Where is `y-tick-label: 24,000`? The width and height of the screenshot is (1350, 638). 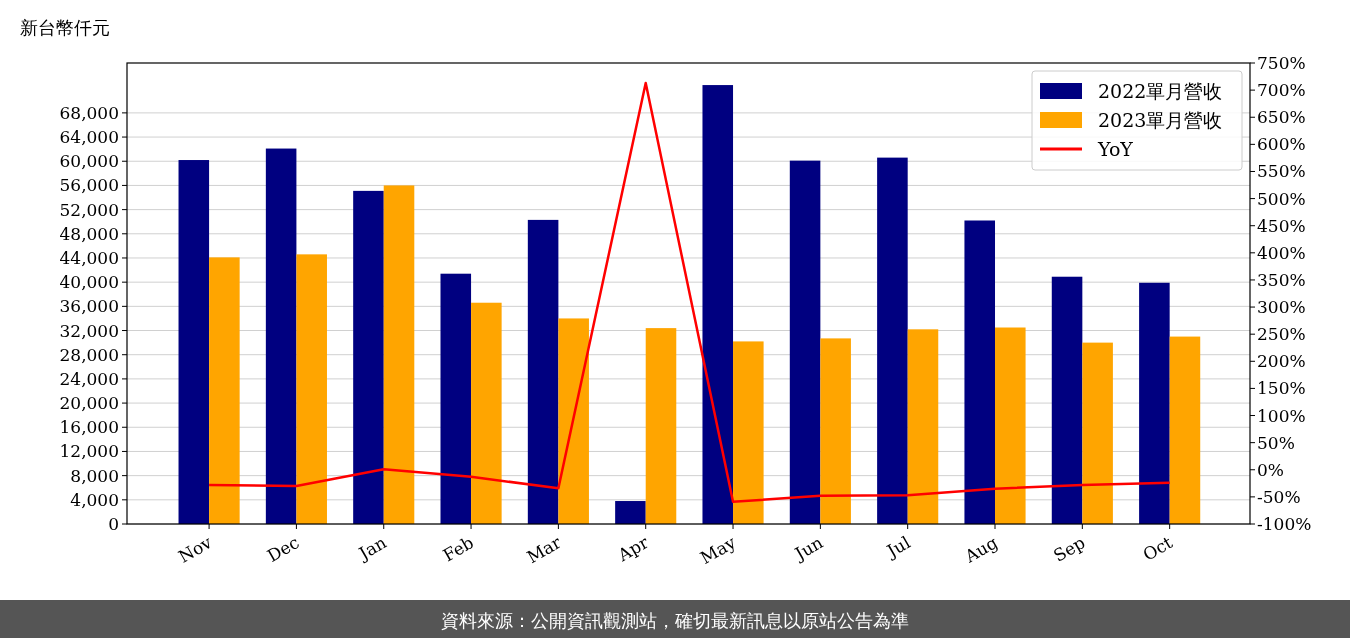 y-tick-label: 24,000 is located at coordinates (89, 378).